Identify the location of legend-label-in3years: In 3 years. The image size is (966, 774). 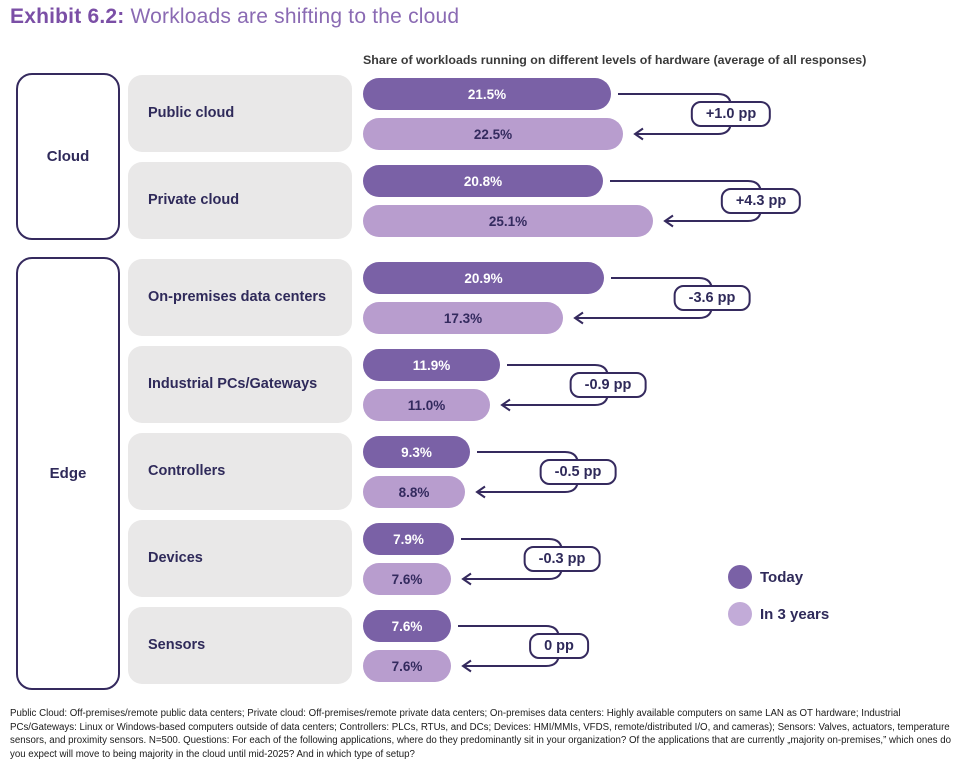
(795, 614).